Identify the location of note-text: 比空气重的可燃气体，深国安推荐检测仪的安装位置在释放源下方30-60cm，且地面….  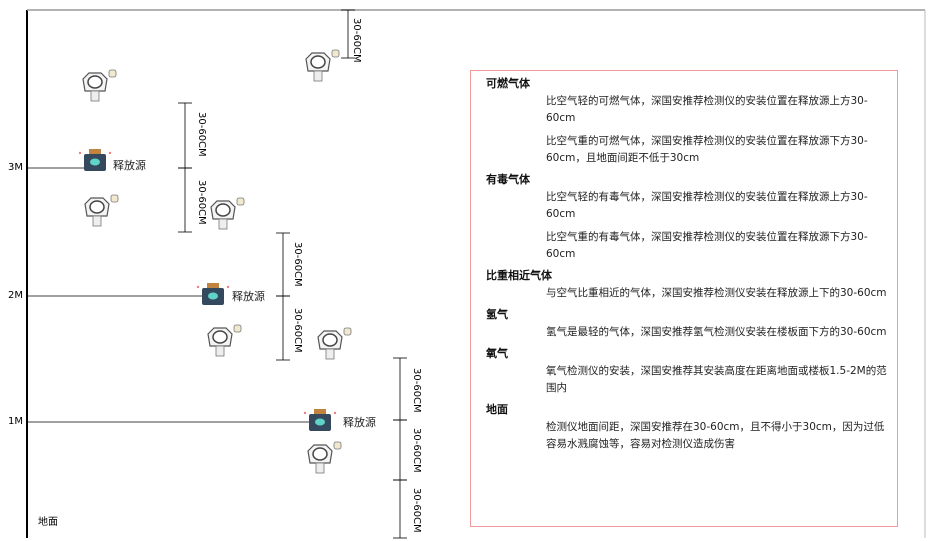
(707, 149).